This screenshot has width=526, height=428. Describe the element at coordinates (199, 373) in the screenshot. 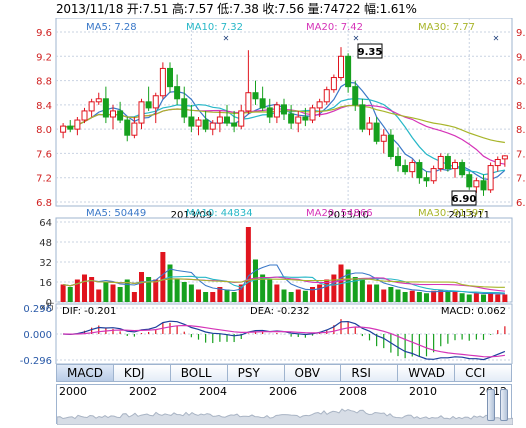

I see `tab-boll: BOLL` at that location.